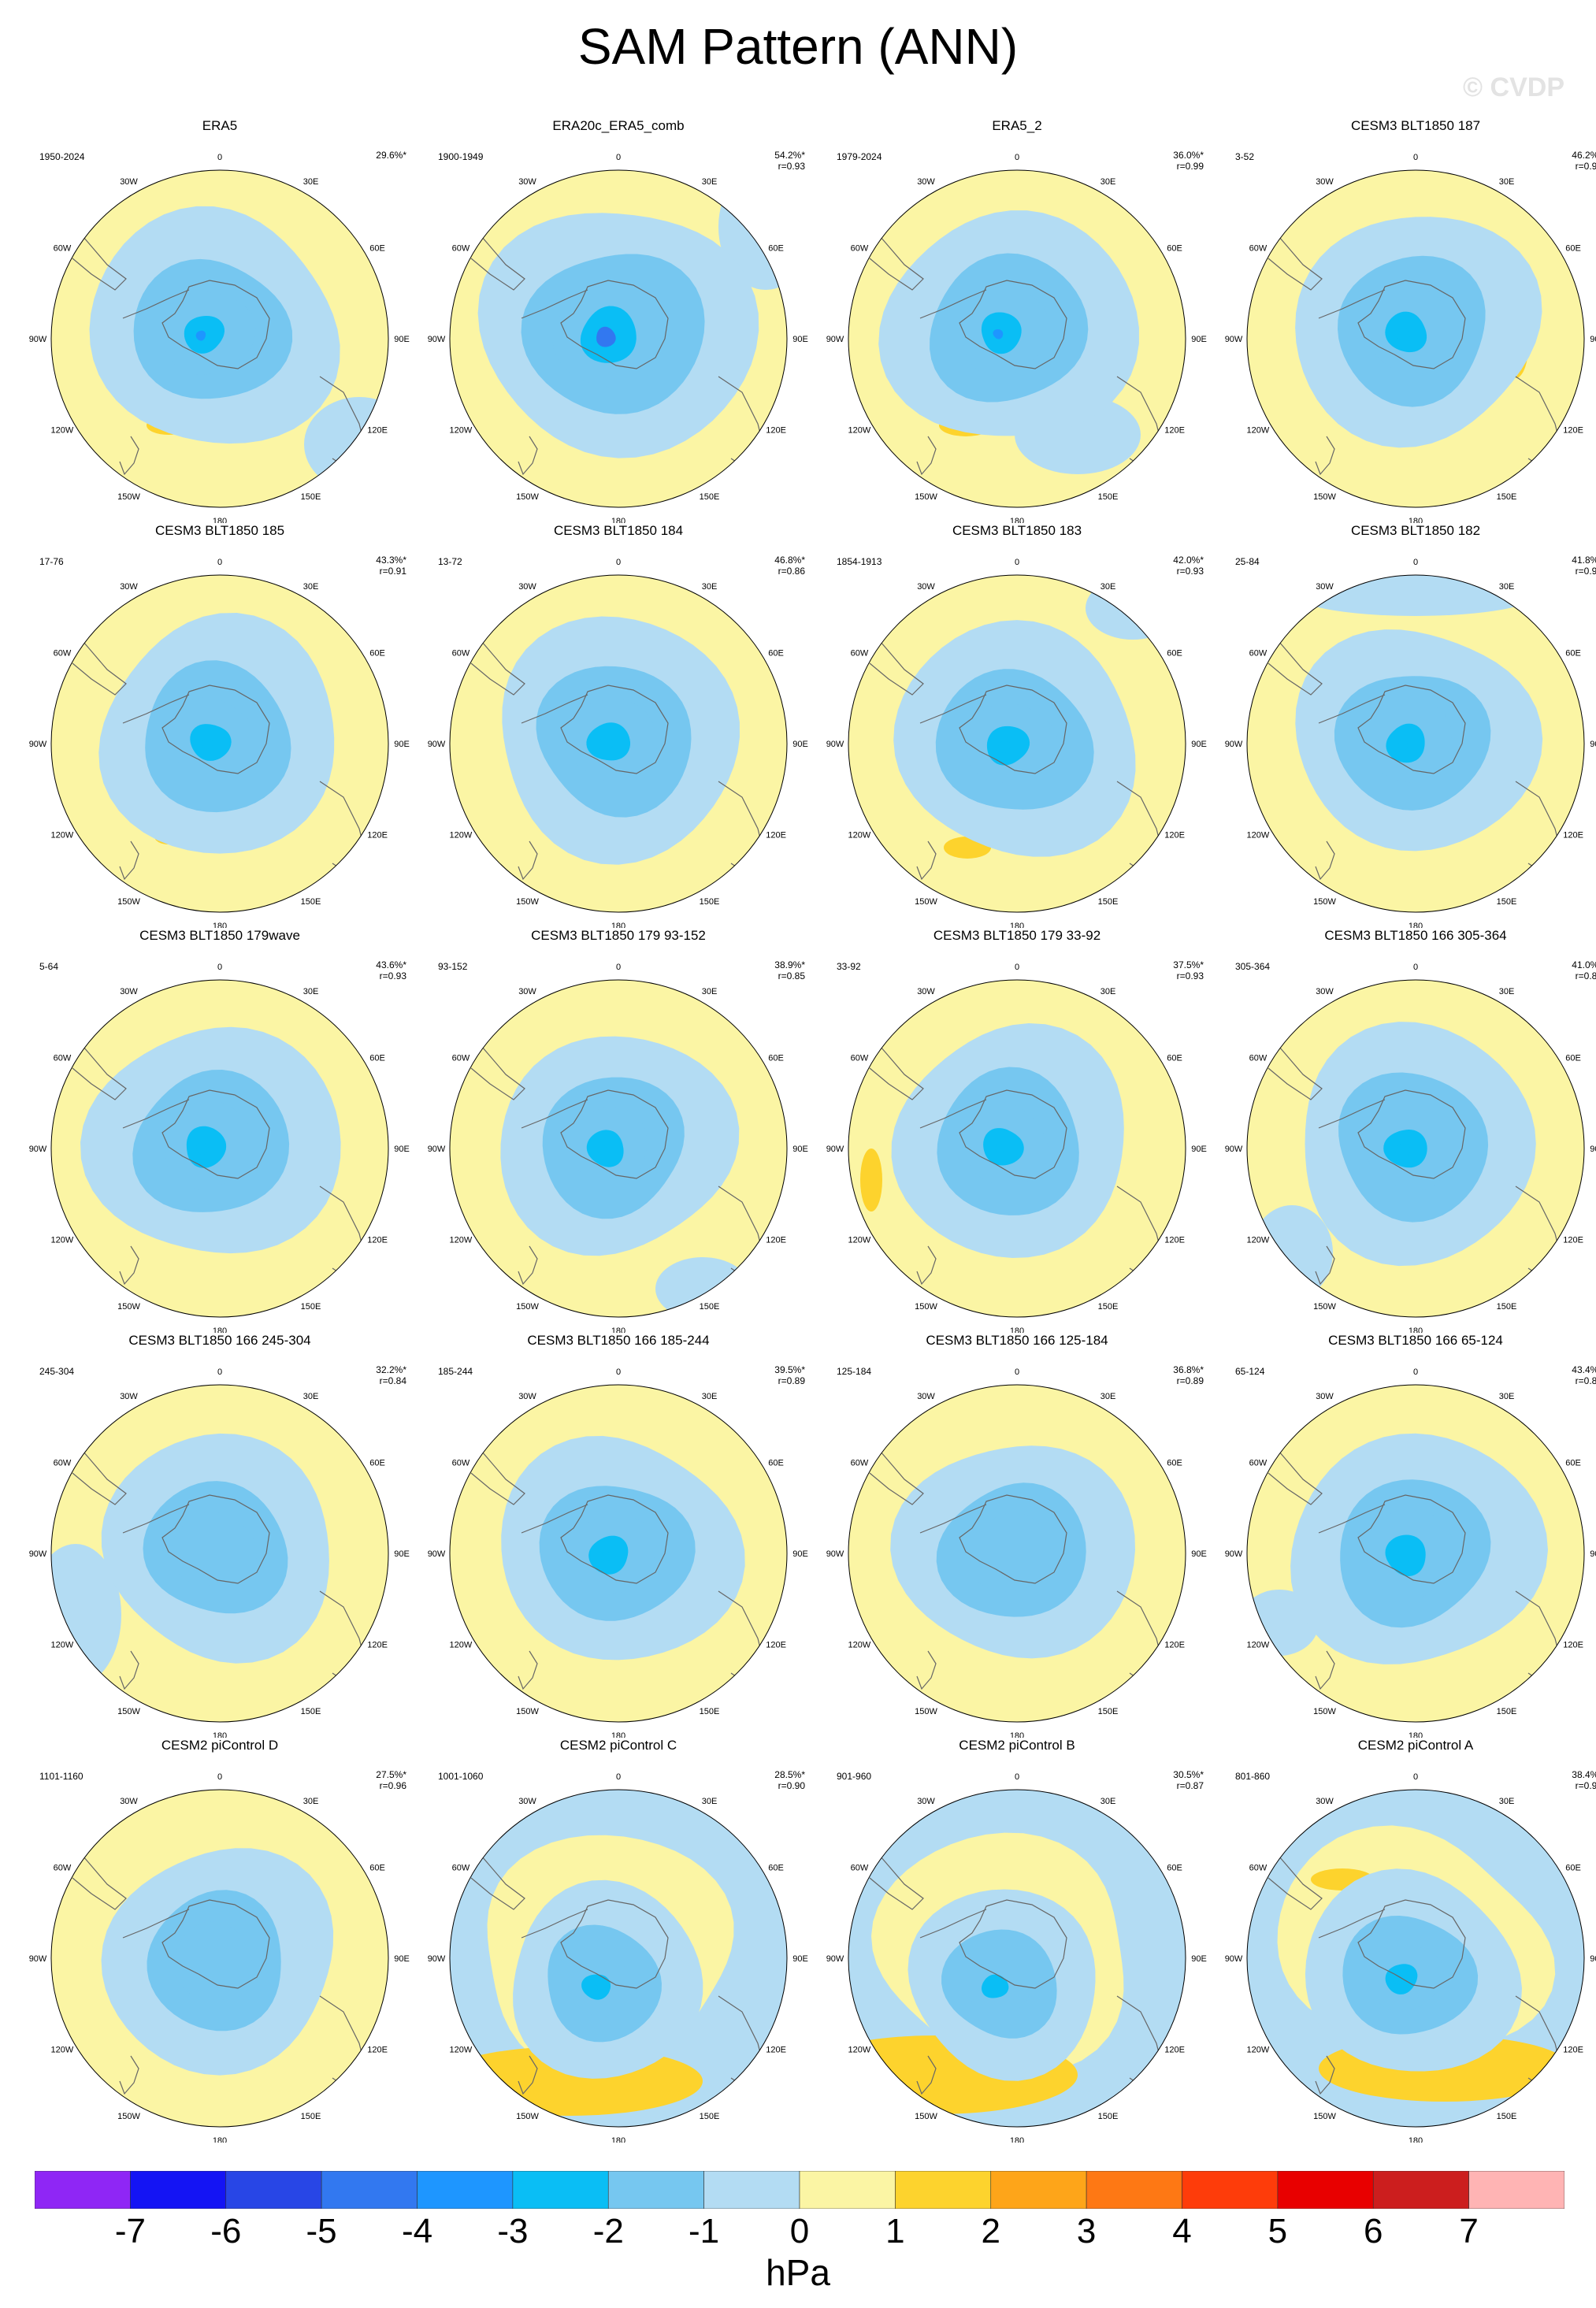 This screenshot has height=2308, width=1596. What do you see at coordinates (1584, 161) in the screenshot?
I see `panel-stats: 46.2%*r=0.91` at bounding box center [1584, 161].